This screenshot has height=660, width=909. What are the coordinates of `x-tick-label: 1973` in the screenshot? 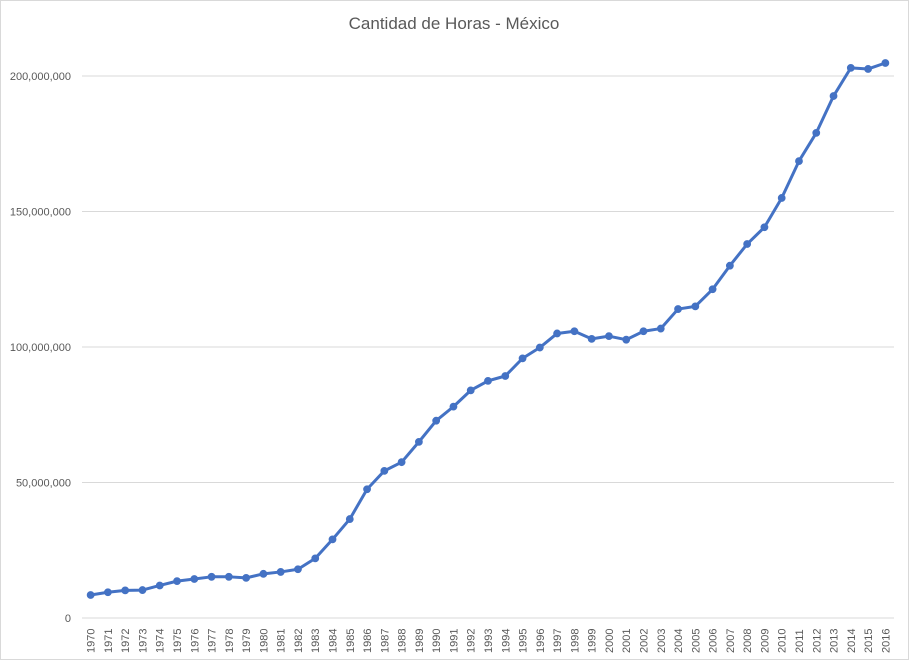 It's located at (143, 641).